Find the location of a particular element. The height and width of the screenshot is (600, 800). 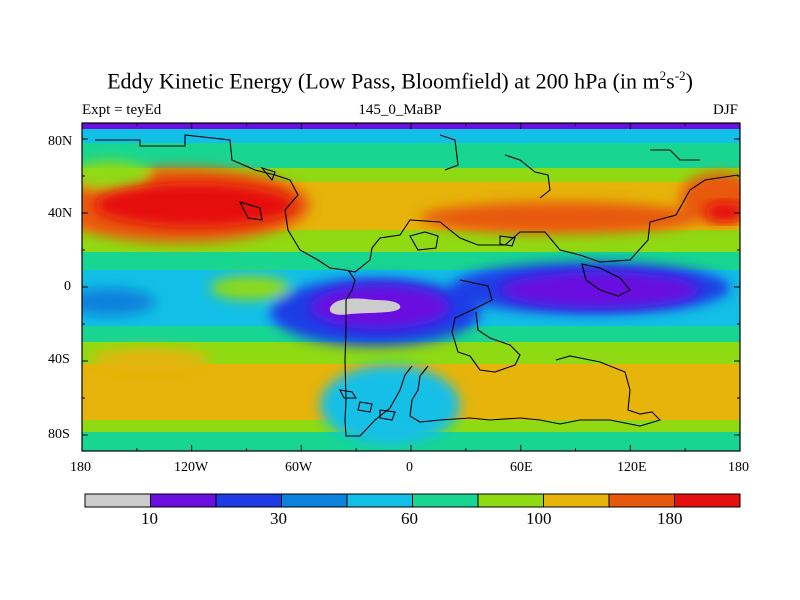

lon-label-180e: 180 is located at coordinates (738, 467).